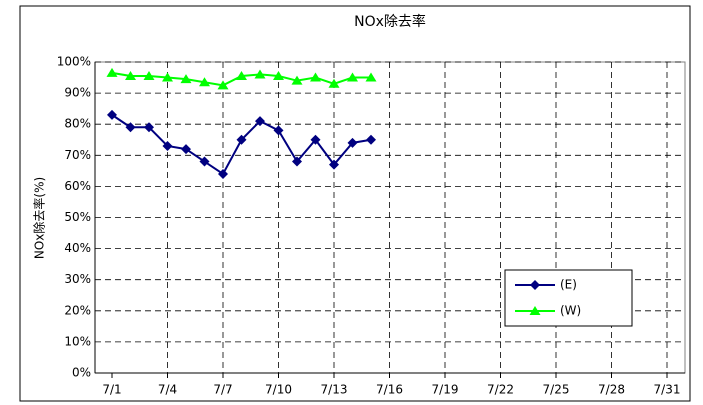  I want to click on y-tick-label: 90%, so click(77, 93).